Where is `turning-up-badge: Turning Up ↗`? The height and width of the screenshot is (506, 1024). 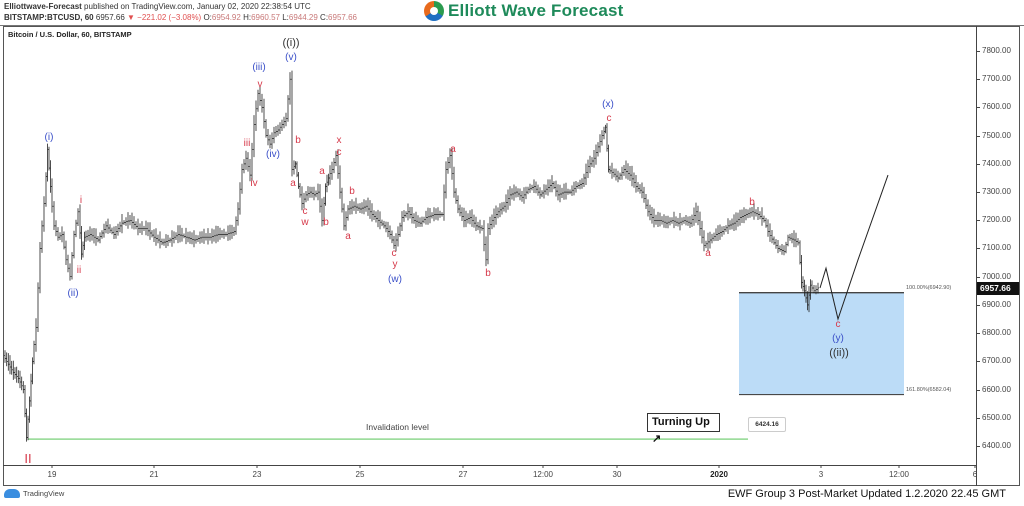 turning-up-badge: Turning Up ↗ is located at coordinates (683, 429).